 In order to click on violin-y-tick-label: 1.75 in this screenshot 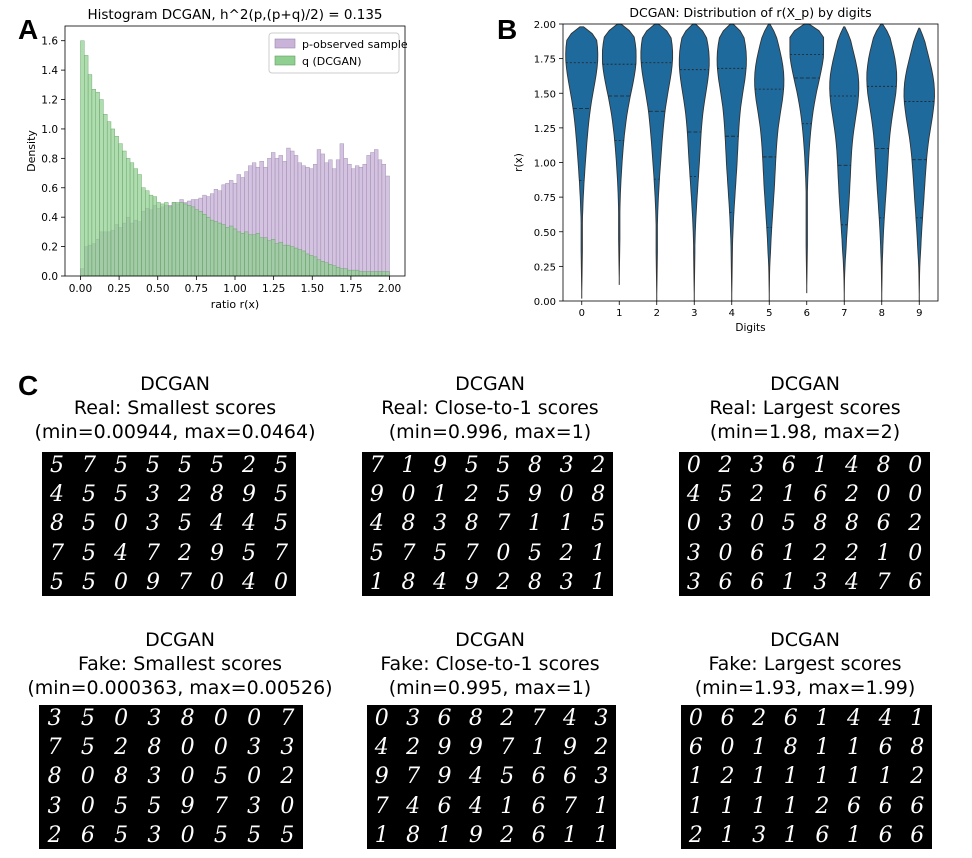, I will do `click(545, 60)`.